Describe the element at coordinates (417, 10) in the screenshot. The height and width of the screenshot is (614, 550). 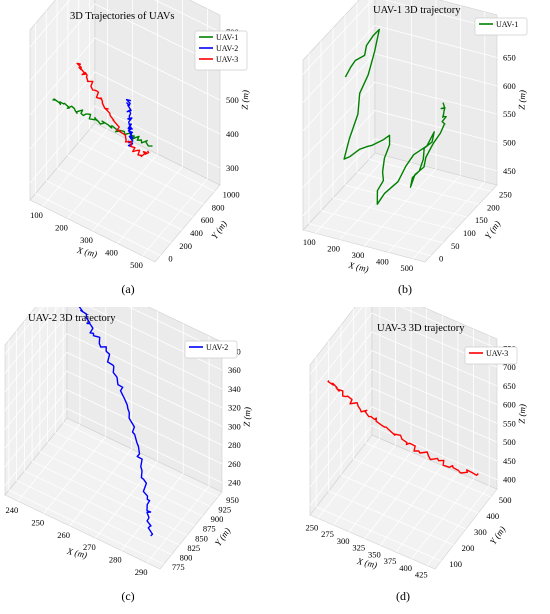
I see `chart-title: UAV-1 3D trajectory` at that location.